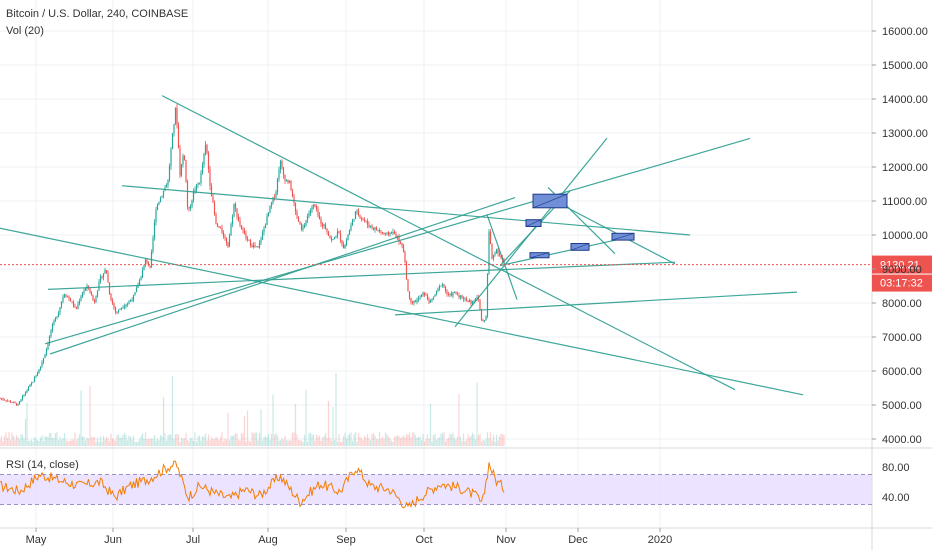 The height and width of the screenshot is (550, 932). Describe the element at coordinates (896, 498) in the screenshot. I see `rsi-tick-label: 40.00` at that location.